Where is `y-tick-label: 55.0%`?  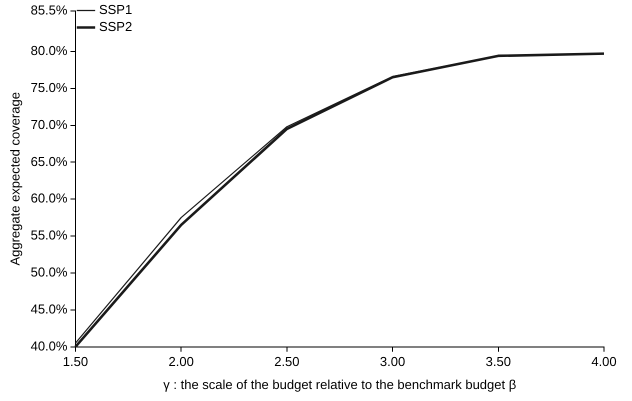
y-tick-label: 55.0% is located at coordinates (49, 235).